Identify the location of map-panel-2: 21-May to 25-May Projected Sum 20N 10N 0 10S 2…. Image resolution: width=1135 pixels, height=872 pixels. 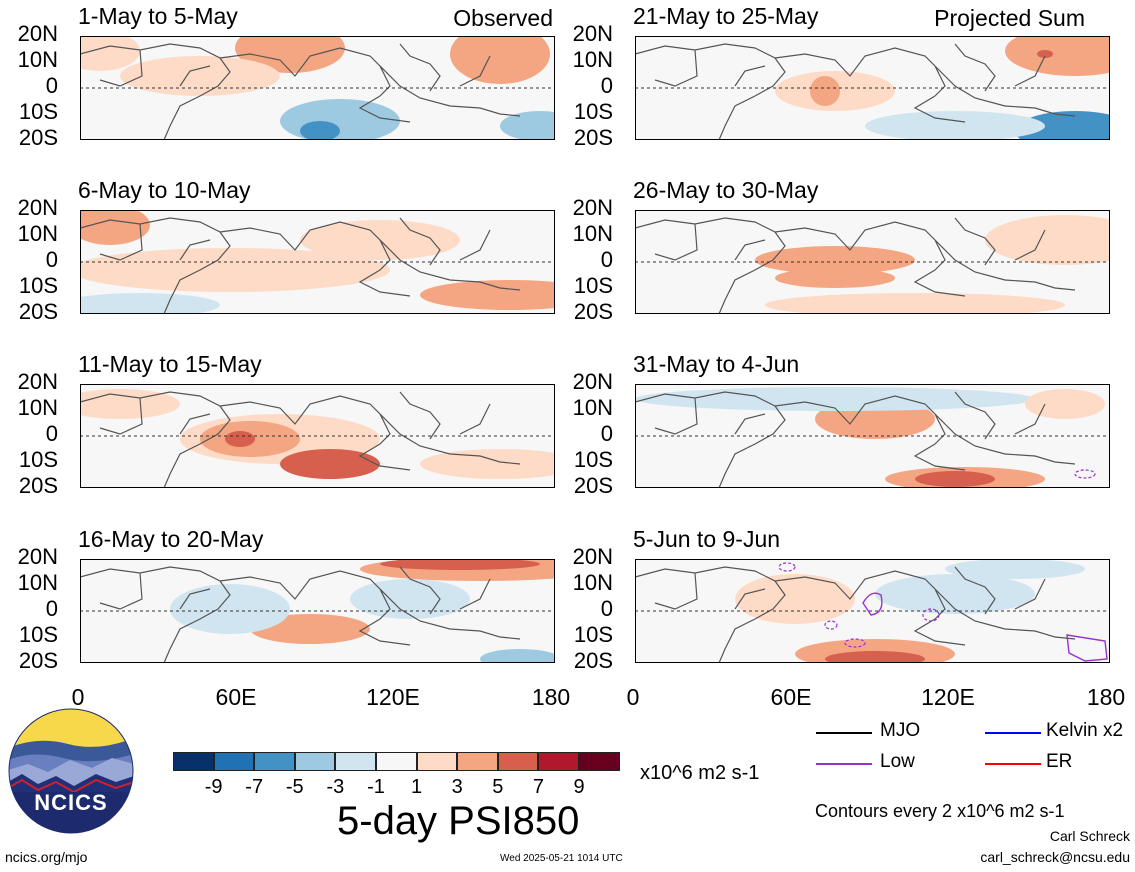
(832, 87).